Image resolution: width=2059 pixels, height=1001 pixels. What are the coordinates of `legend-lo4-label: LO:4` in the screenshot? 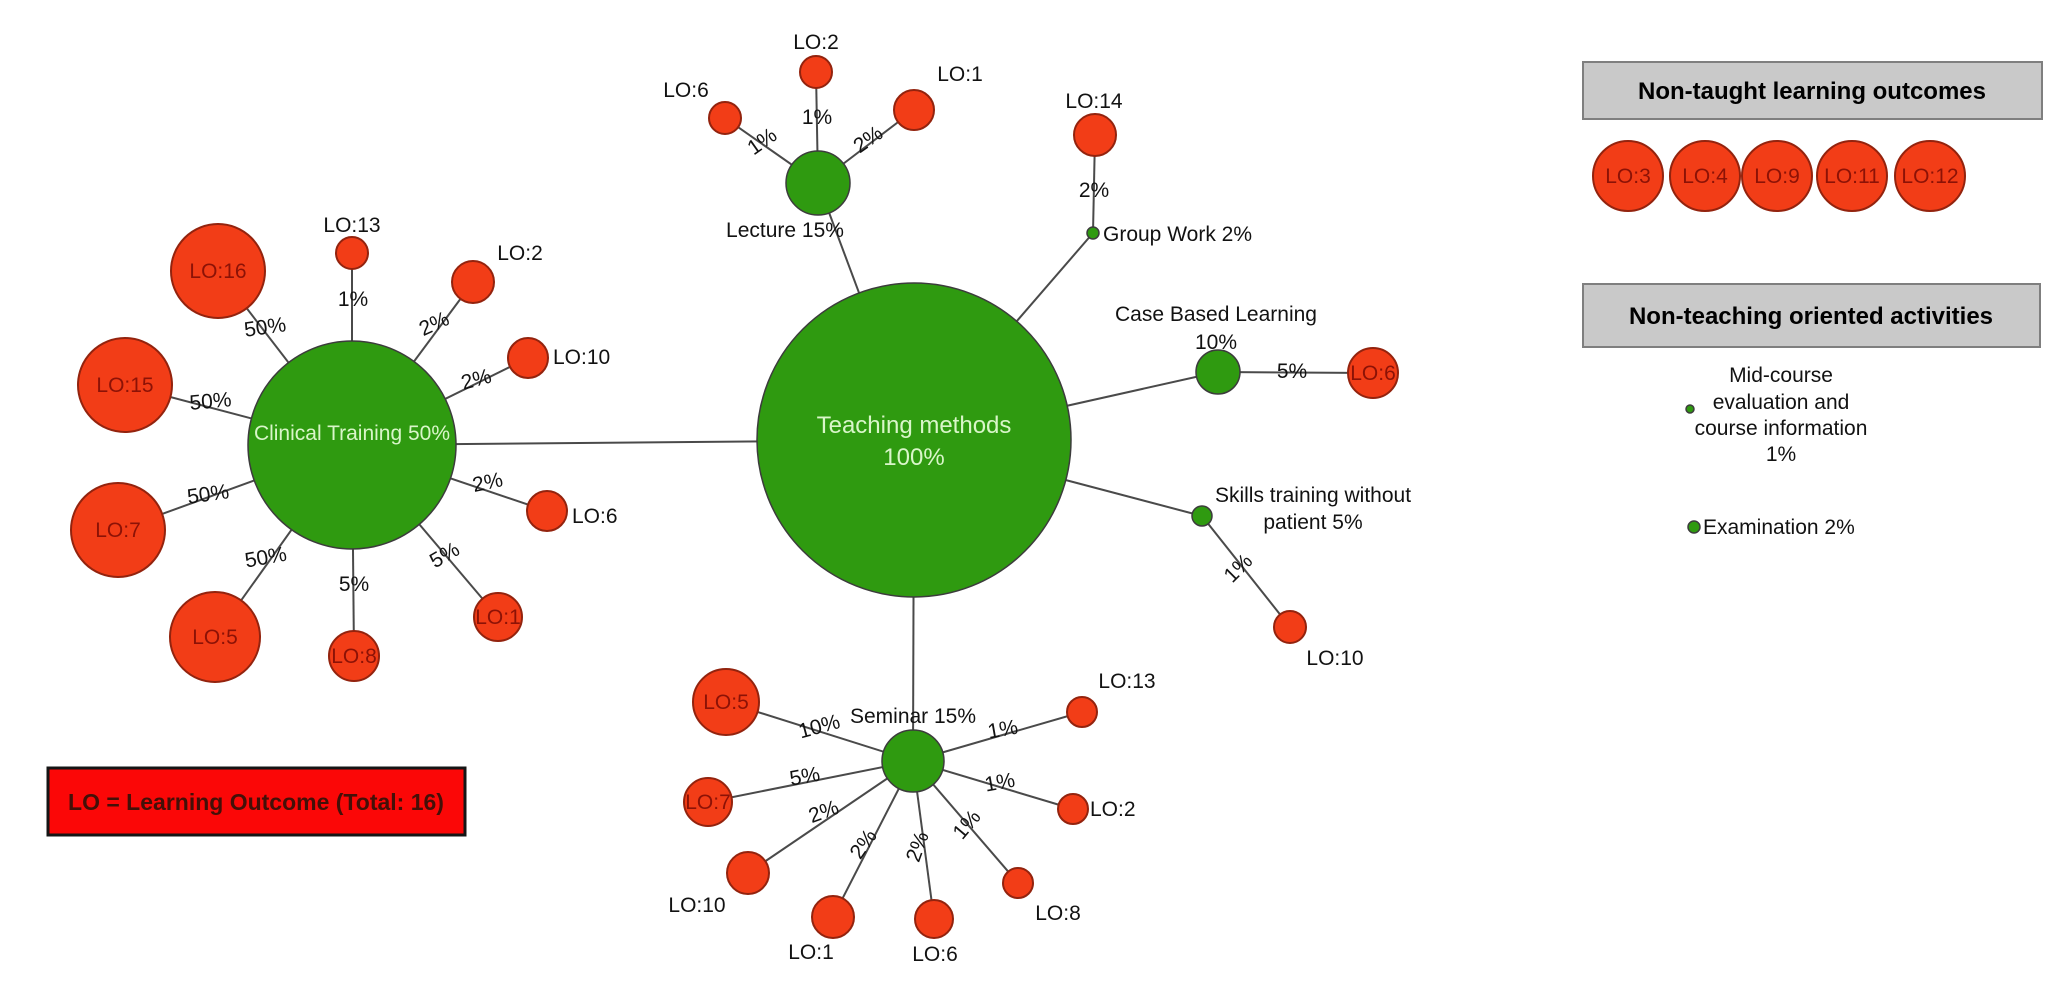 It's located at (1705, 176).